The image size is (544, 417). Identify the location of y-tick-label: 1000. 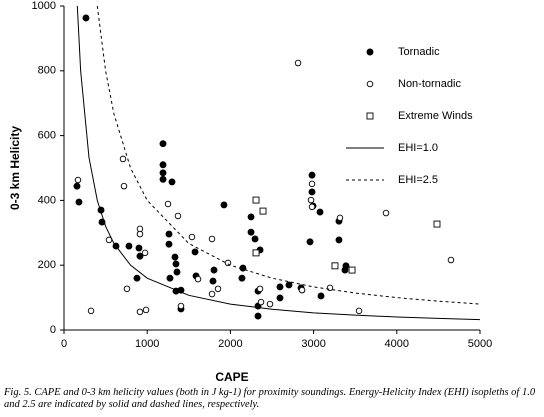
(44, 6).